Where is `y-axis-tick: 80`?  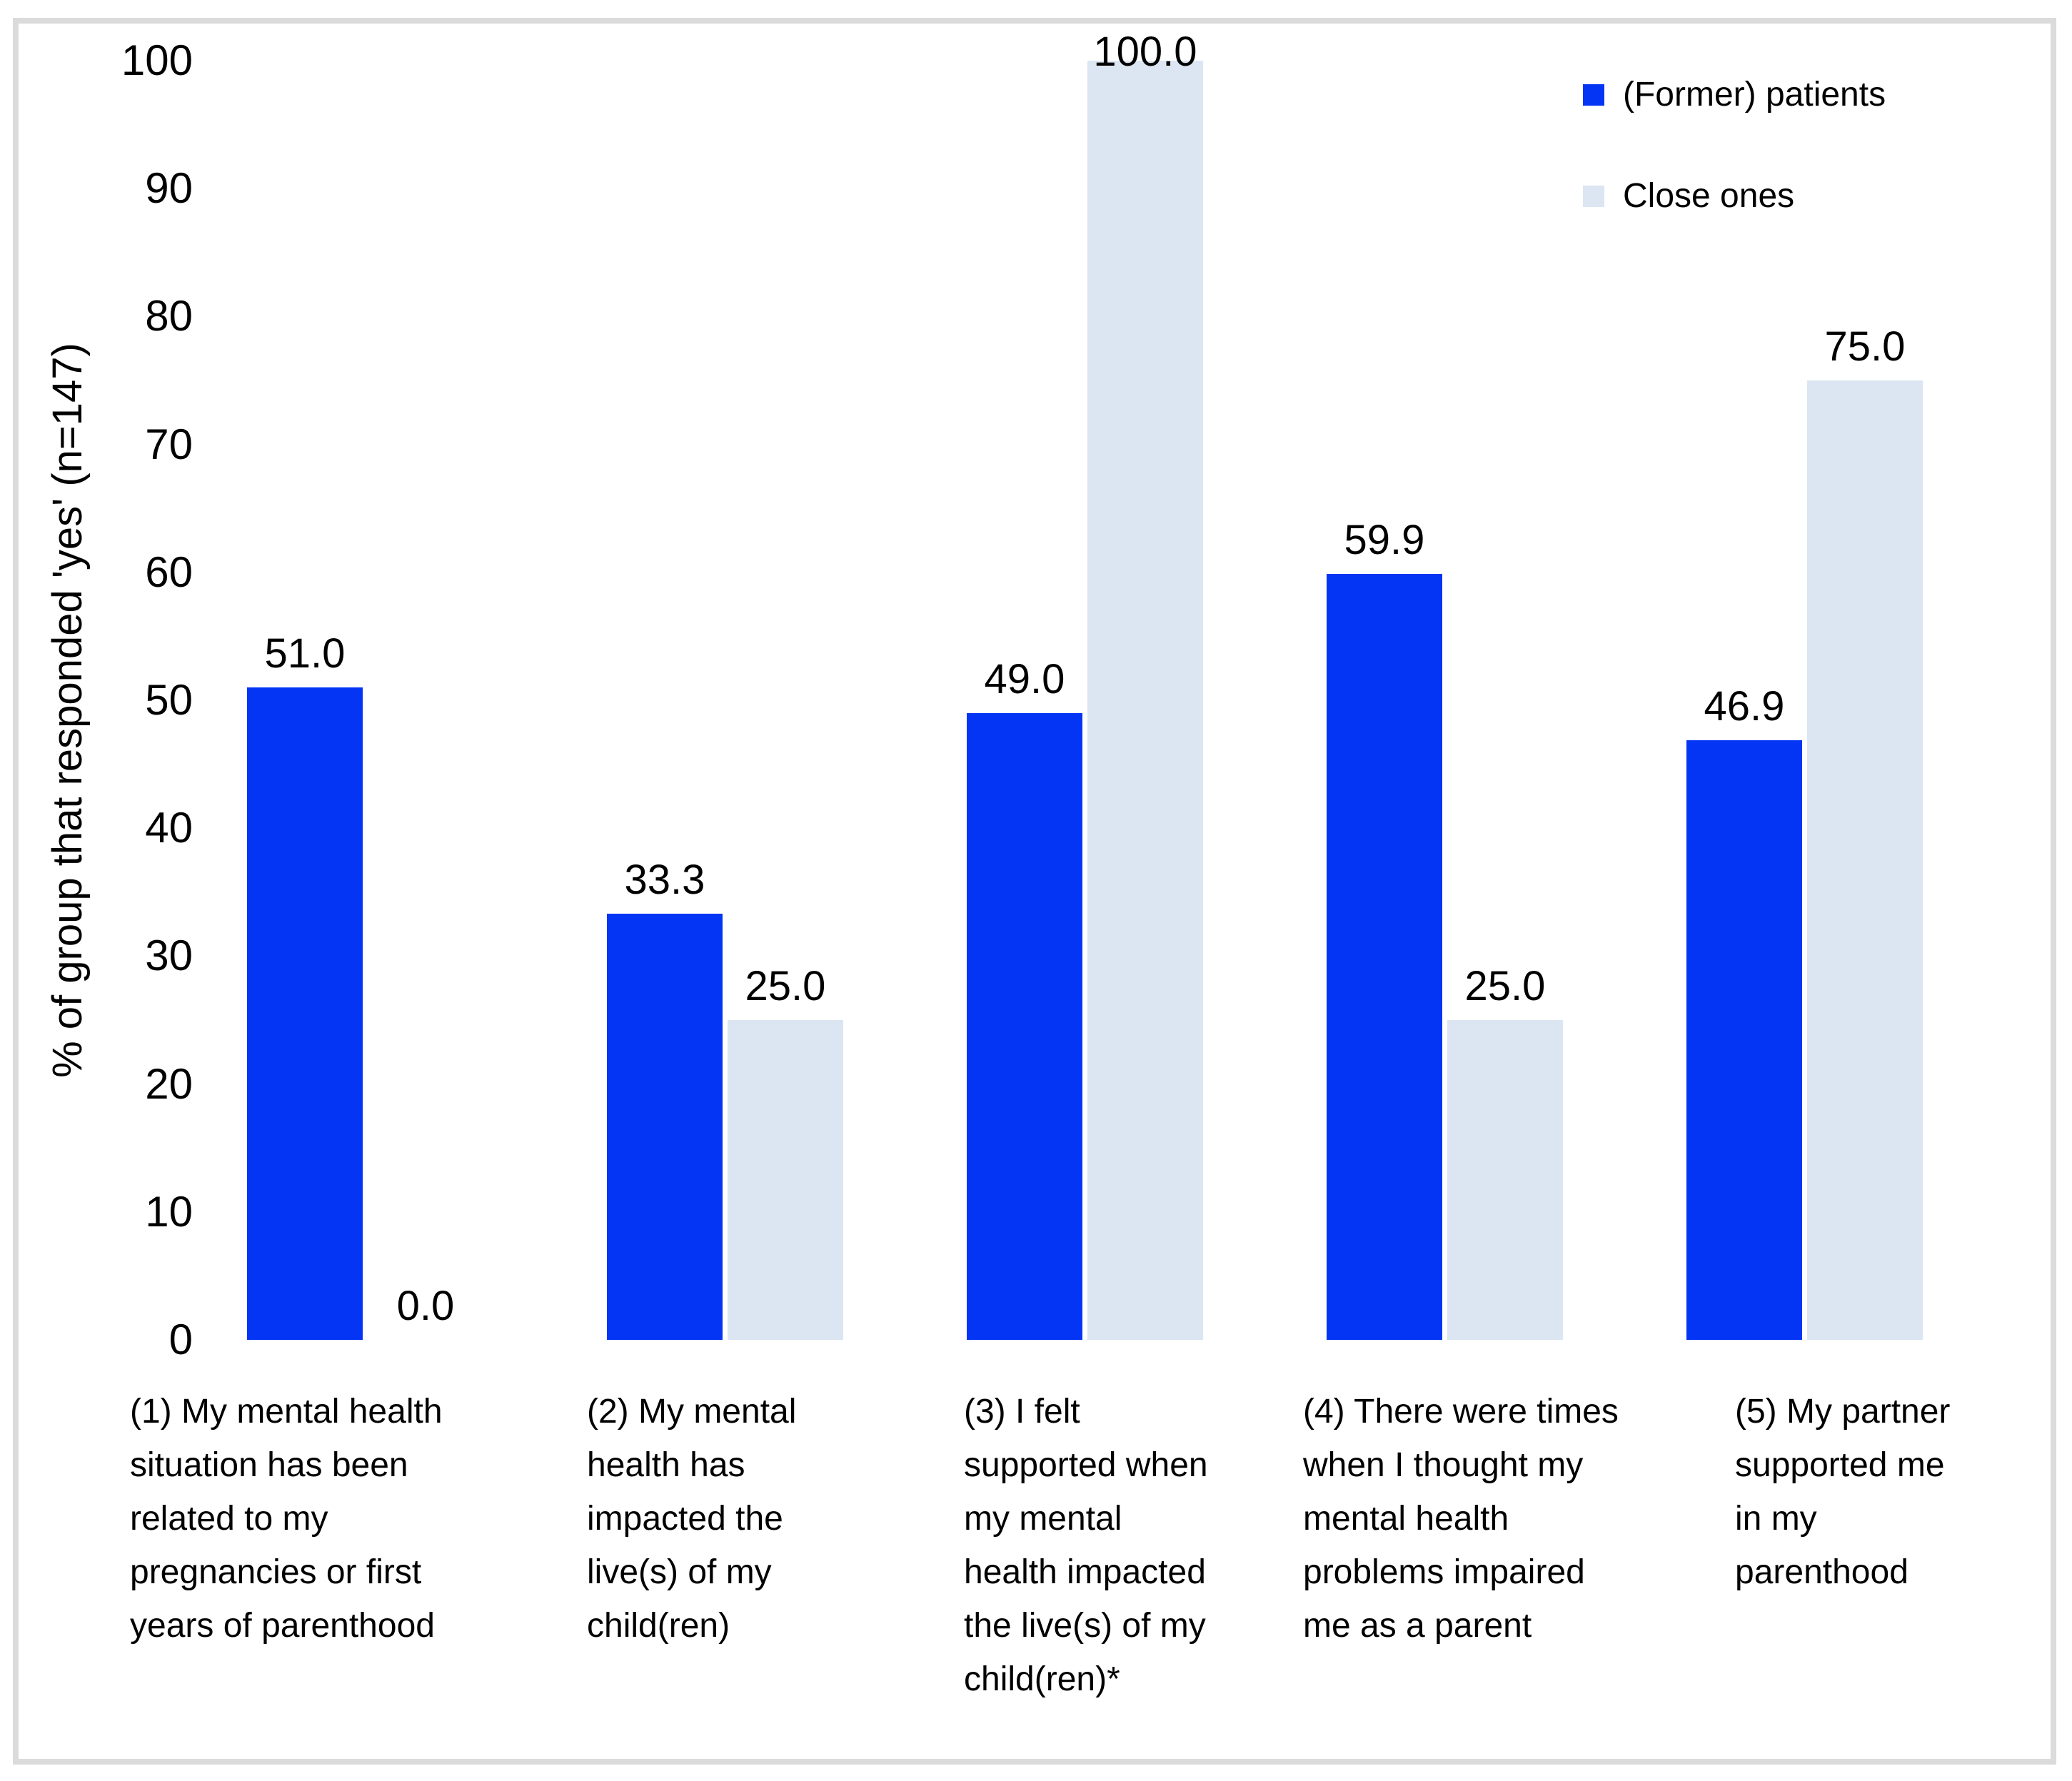 y-axis-tick: 80 is located at coordinates (169, 316).